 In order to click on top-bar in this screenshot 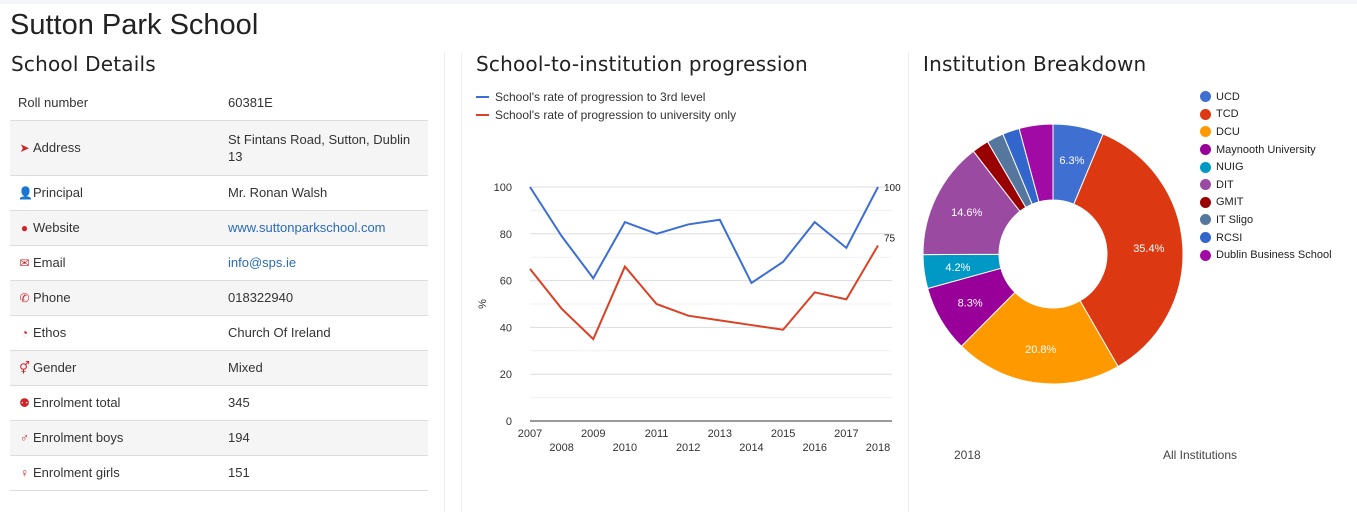, I will do `click(678, 2)`.